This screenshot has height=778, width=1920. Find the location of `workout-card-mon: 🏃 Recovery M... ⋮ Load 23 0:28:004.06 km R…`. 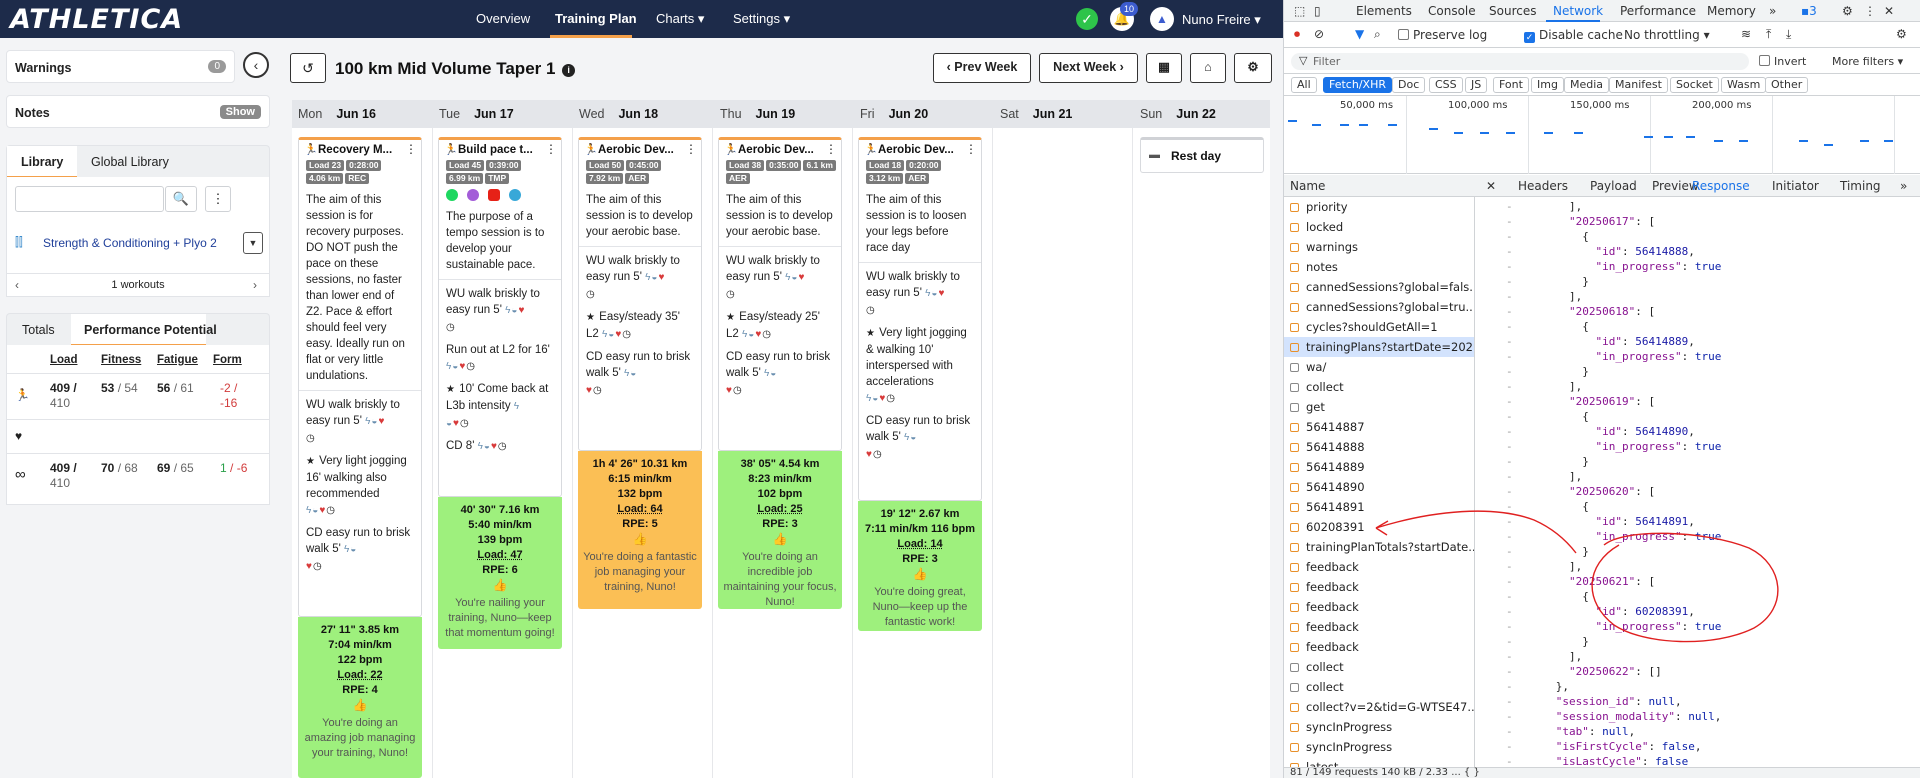

workout-card-mon: 🏃 Recovery M... ⋮ Load 23 0:28:004.06 km R… is located at coordinates (360, 377).